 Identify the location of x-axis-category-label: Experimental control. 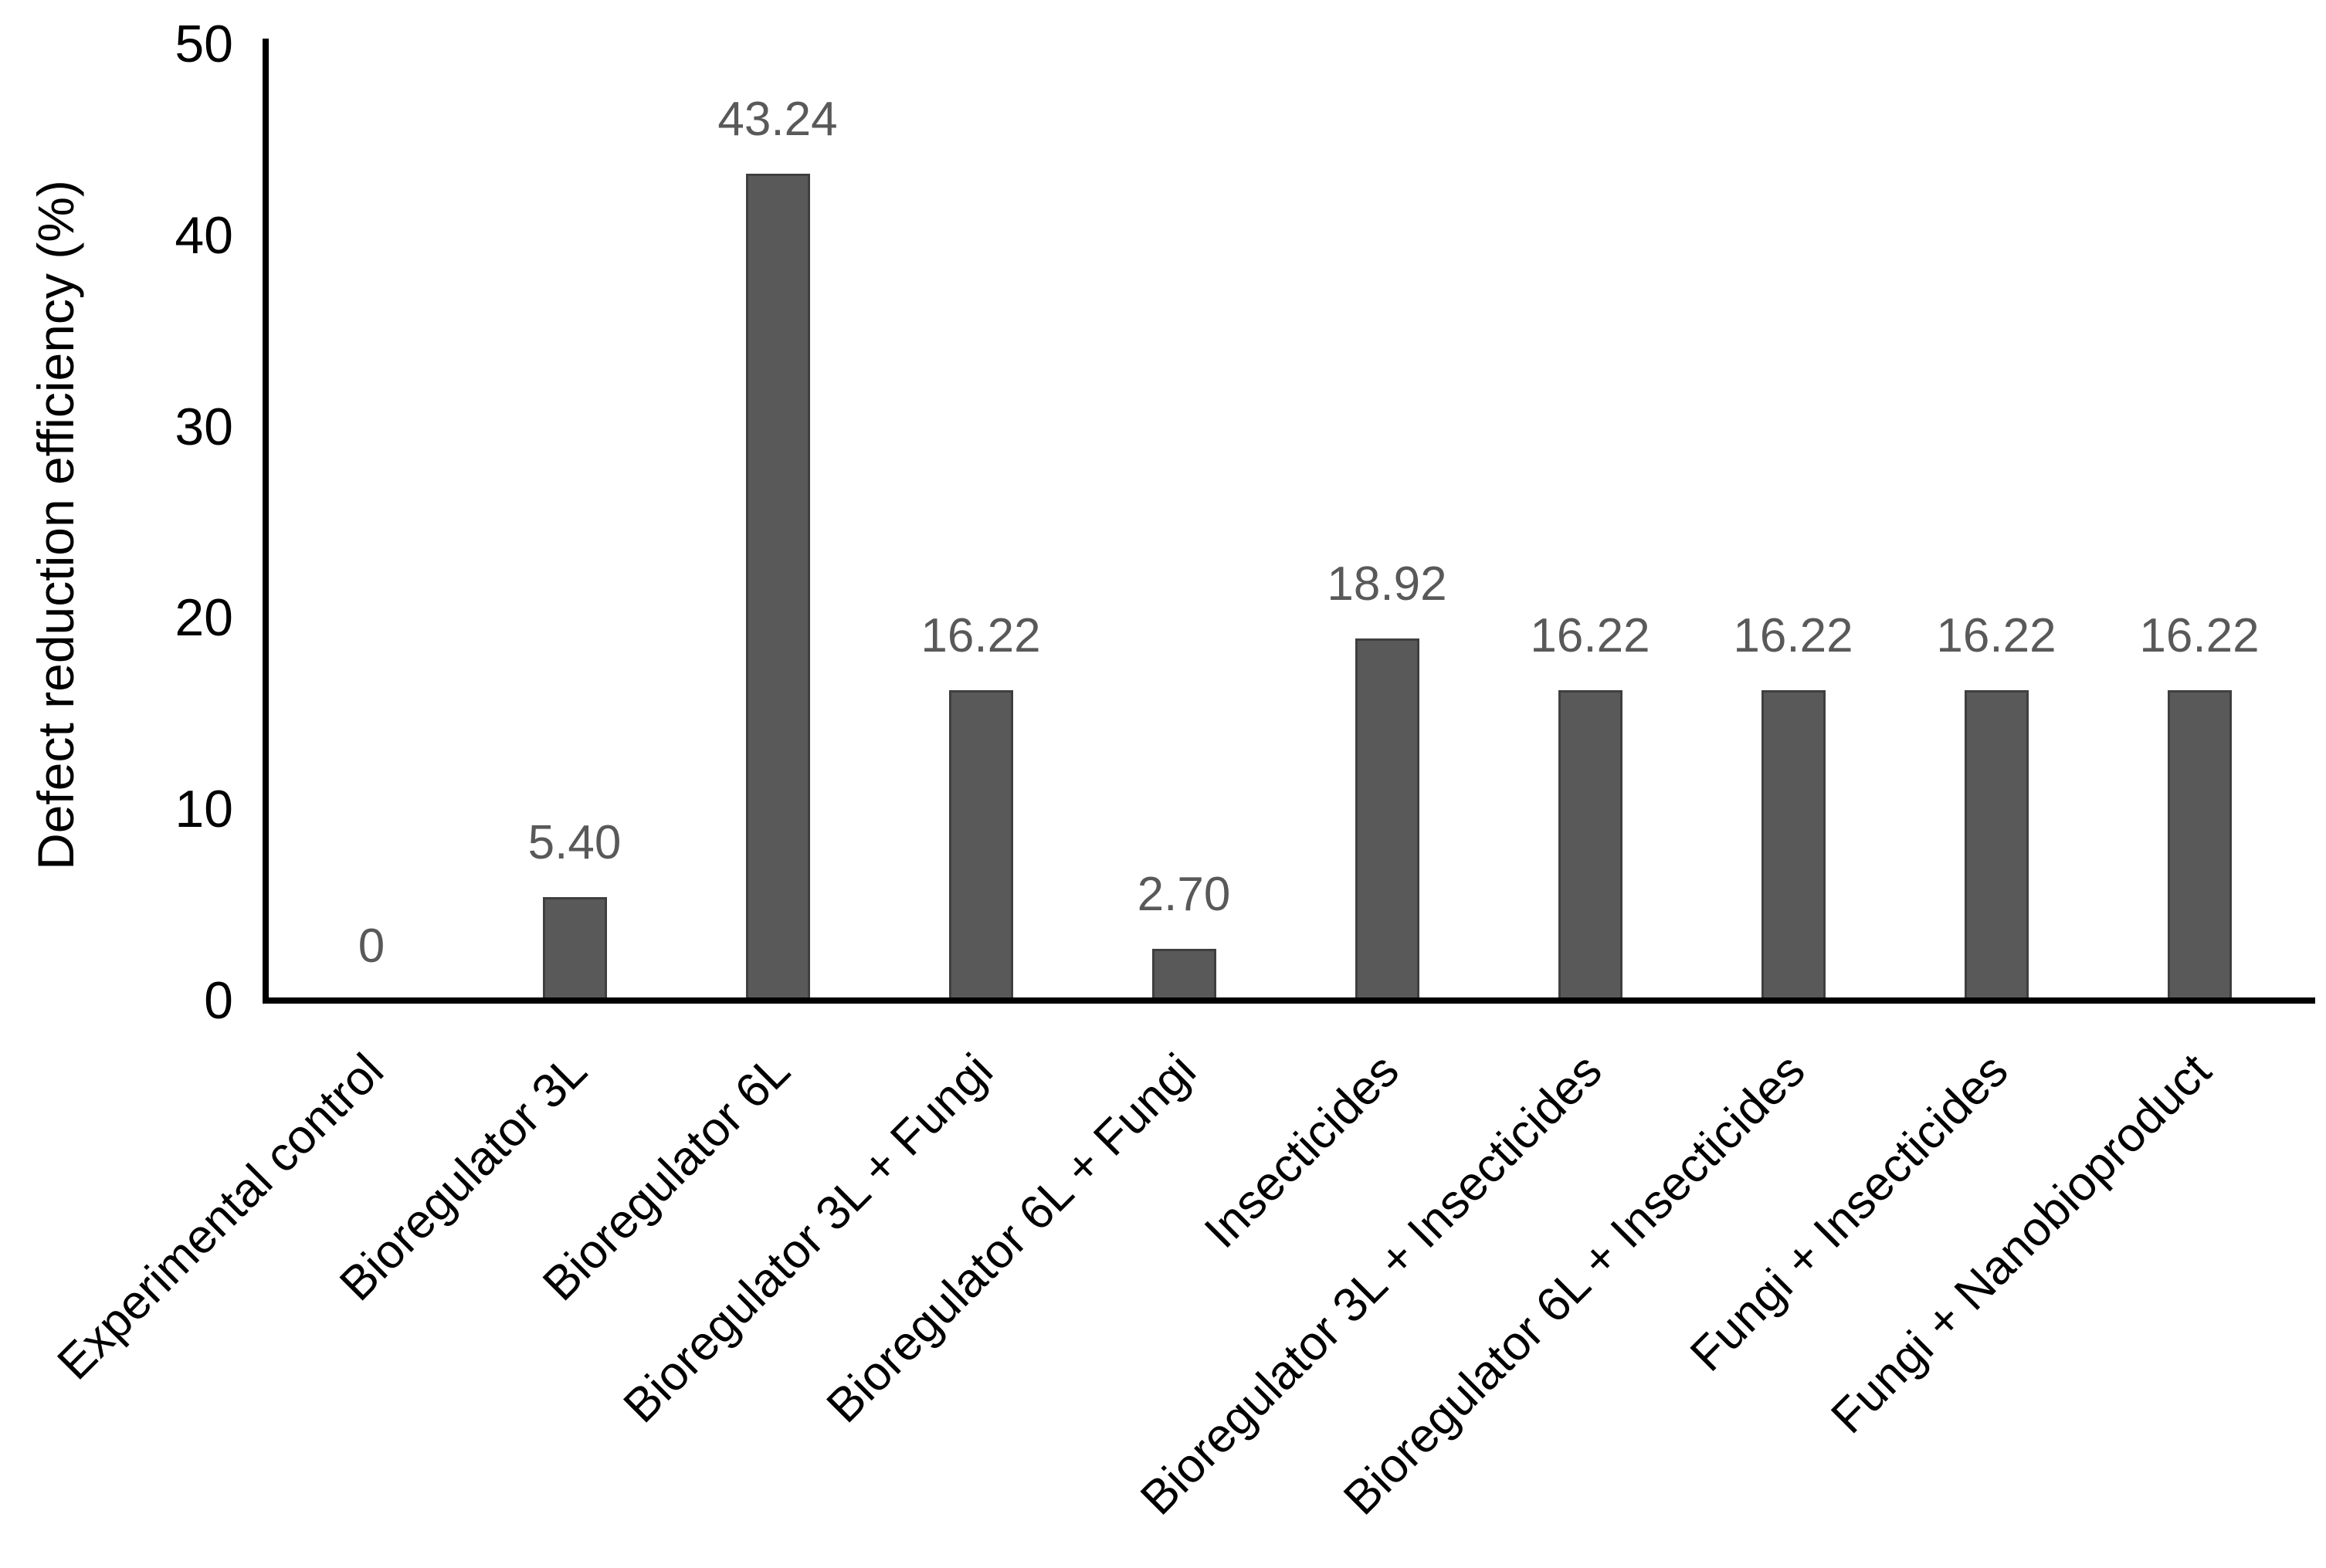
(220, 1217).